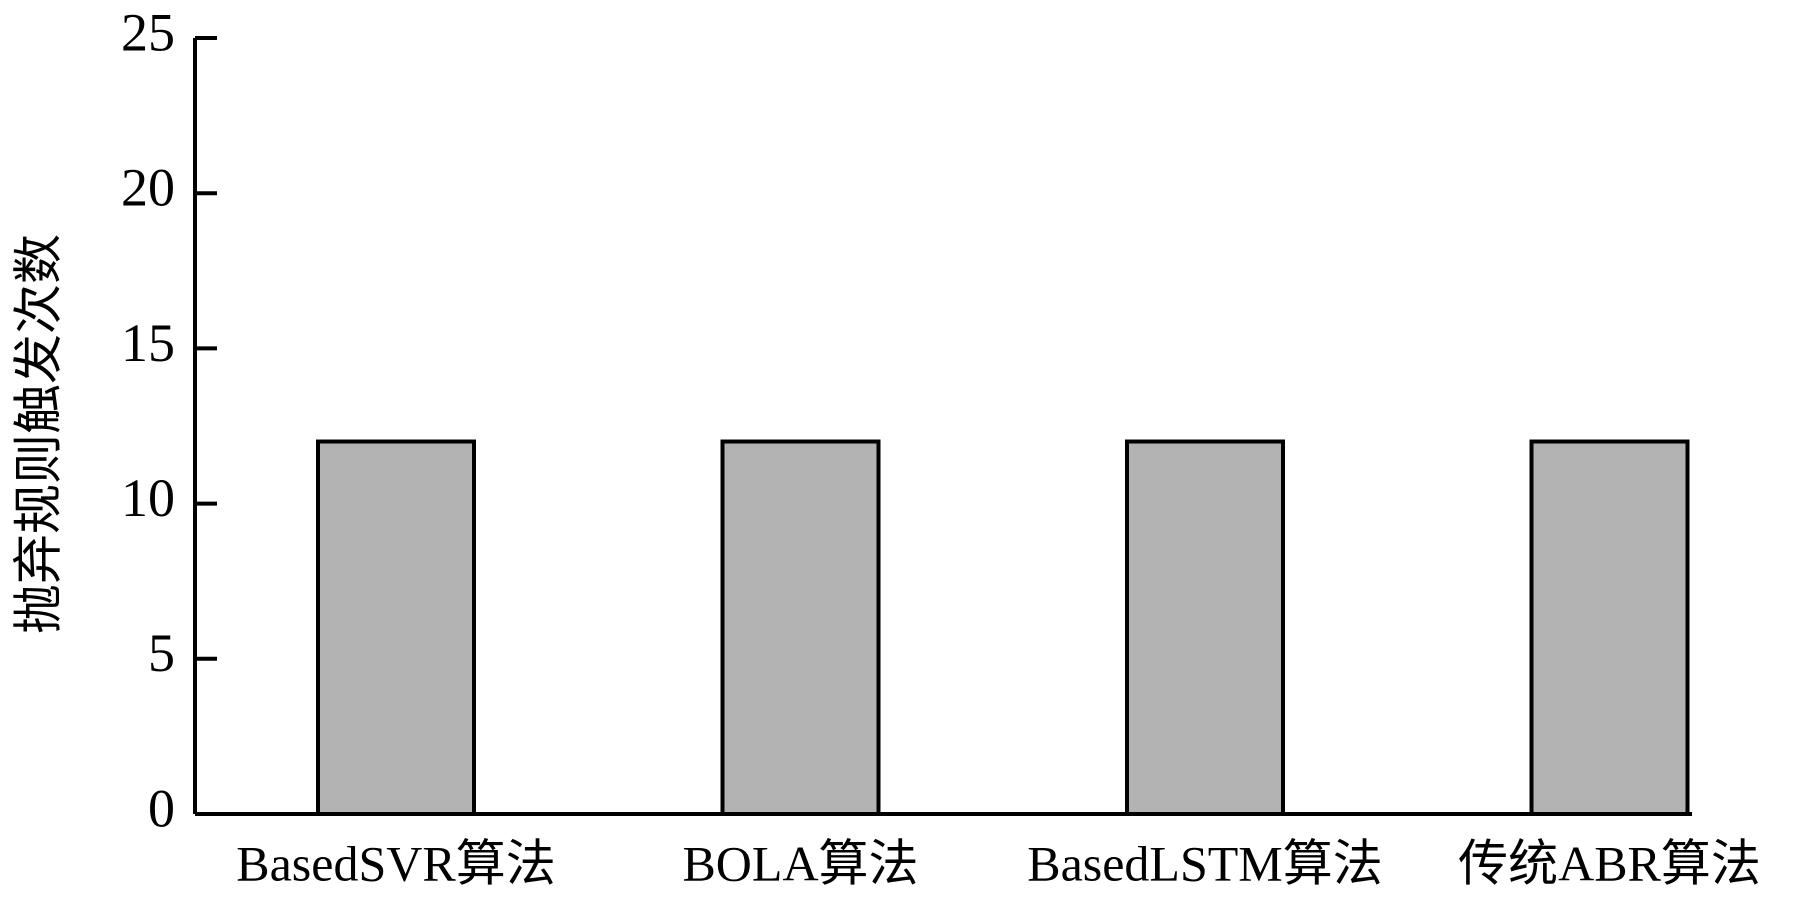 The image size is (1801, 903). What do you see at coordinates (148, 188) in the screenshot?
I see `y-tick-label: 20` at bounding box center [148, 188].